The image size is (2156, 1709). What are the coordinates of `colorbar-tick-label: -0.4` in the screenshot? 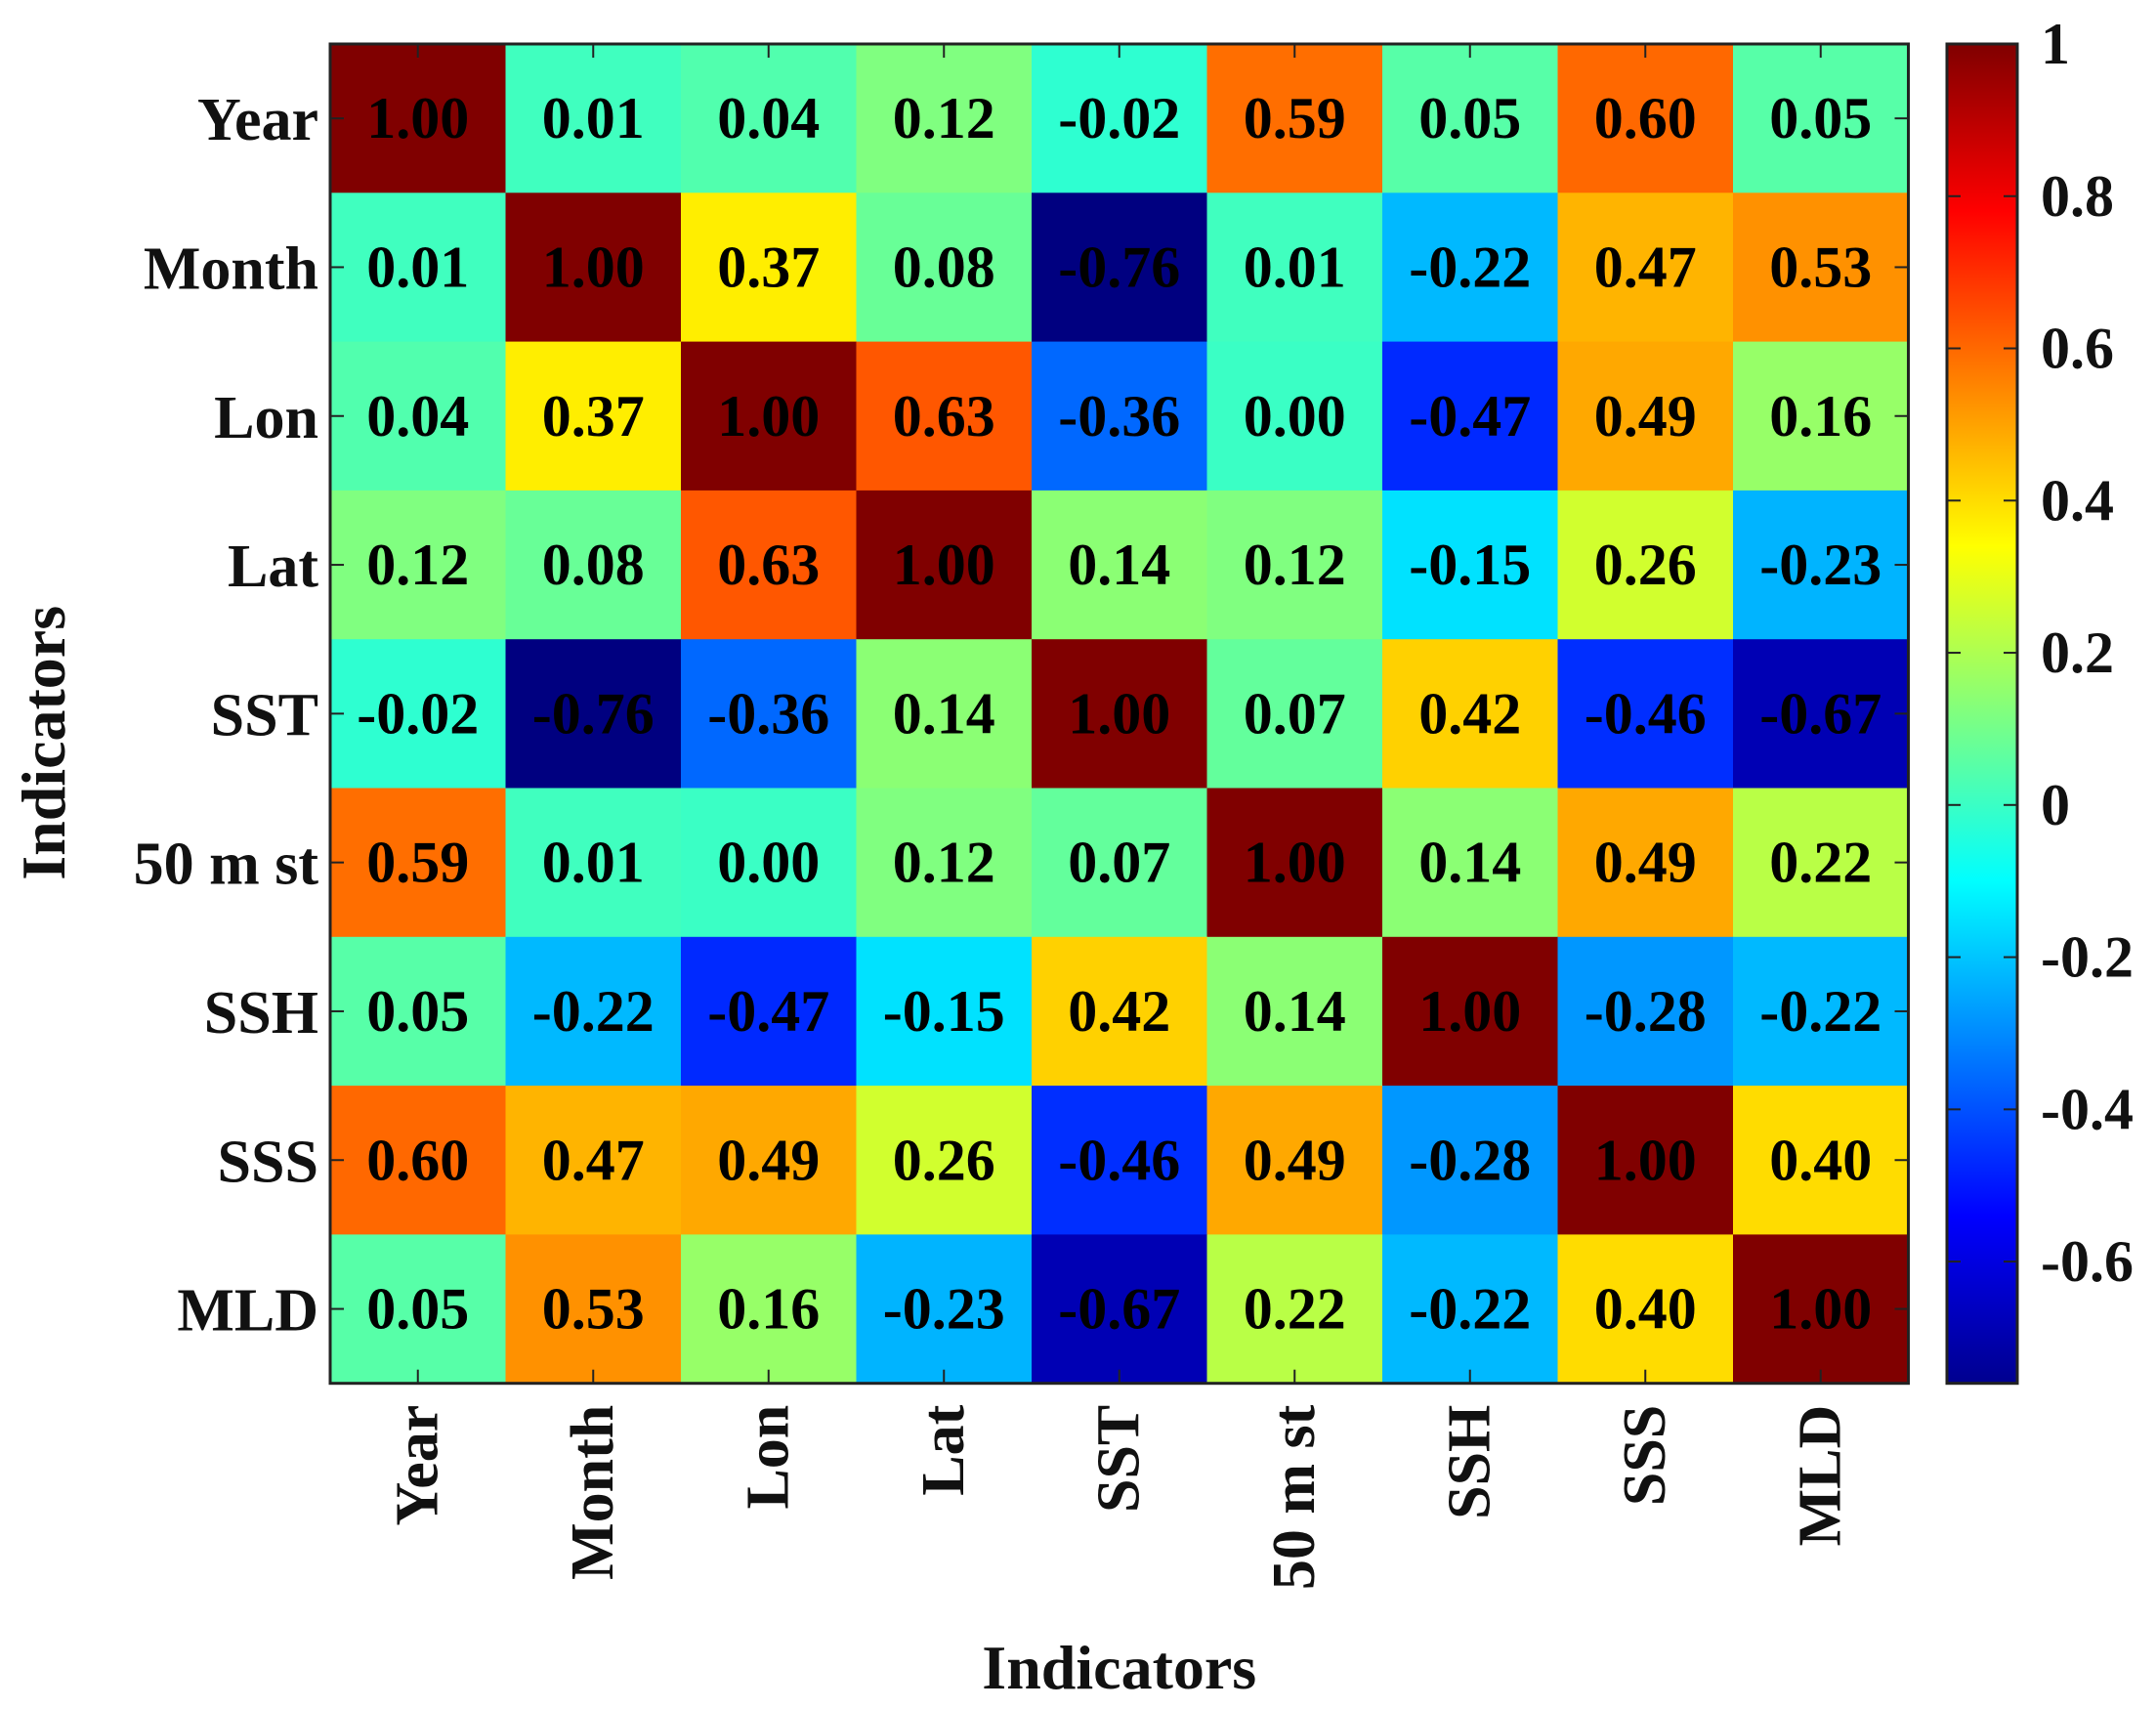 It's located at (2087, 1109).